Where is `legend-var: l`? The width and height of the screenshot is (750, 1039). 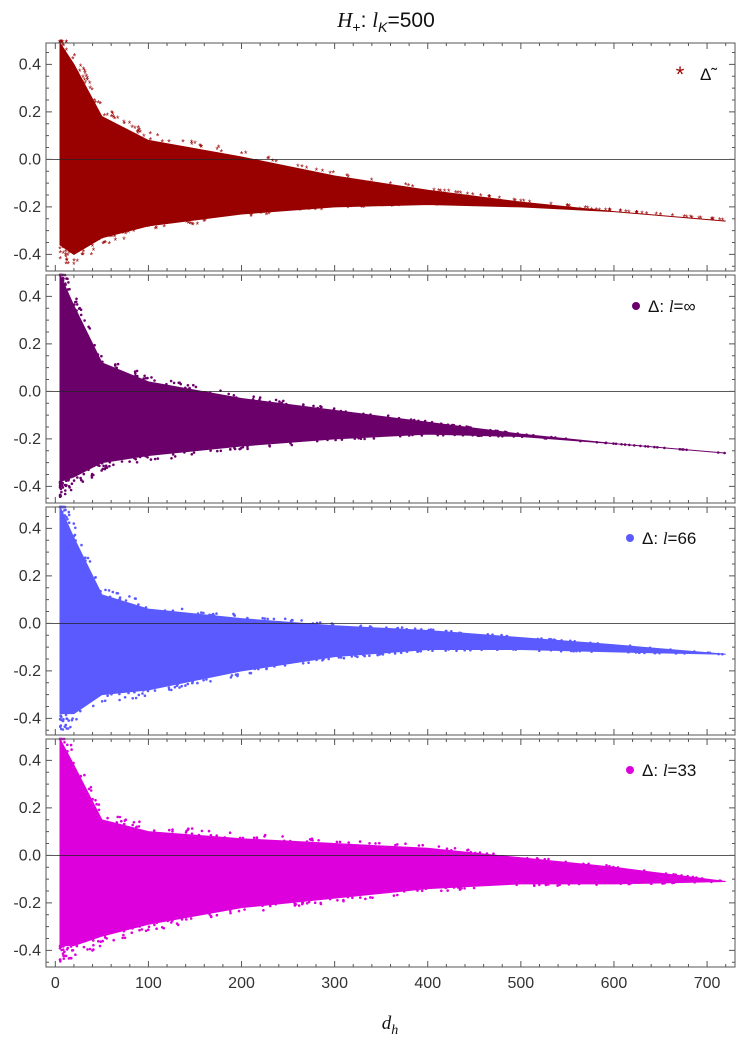 legend-var: l is located at coordinates (665, 538).